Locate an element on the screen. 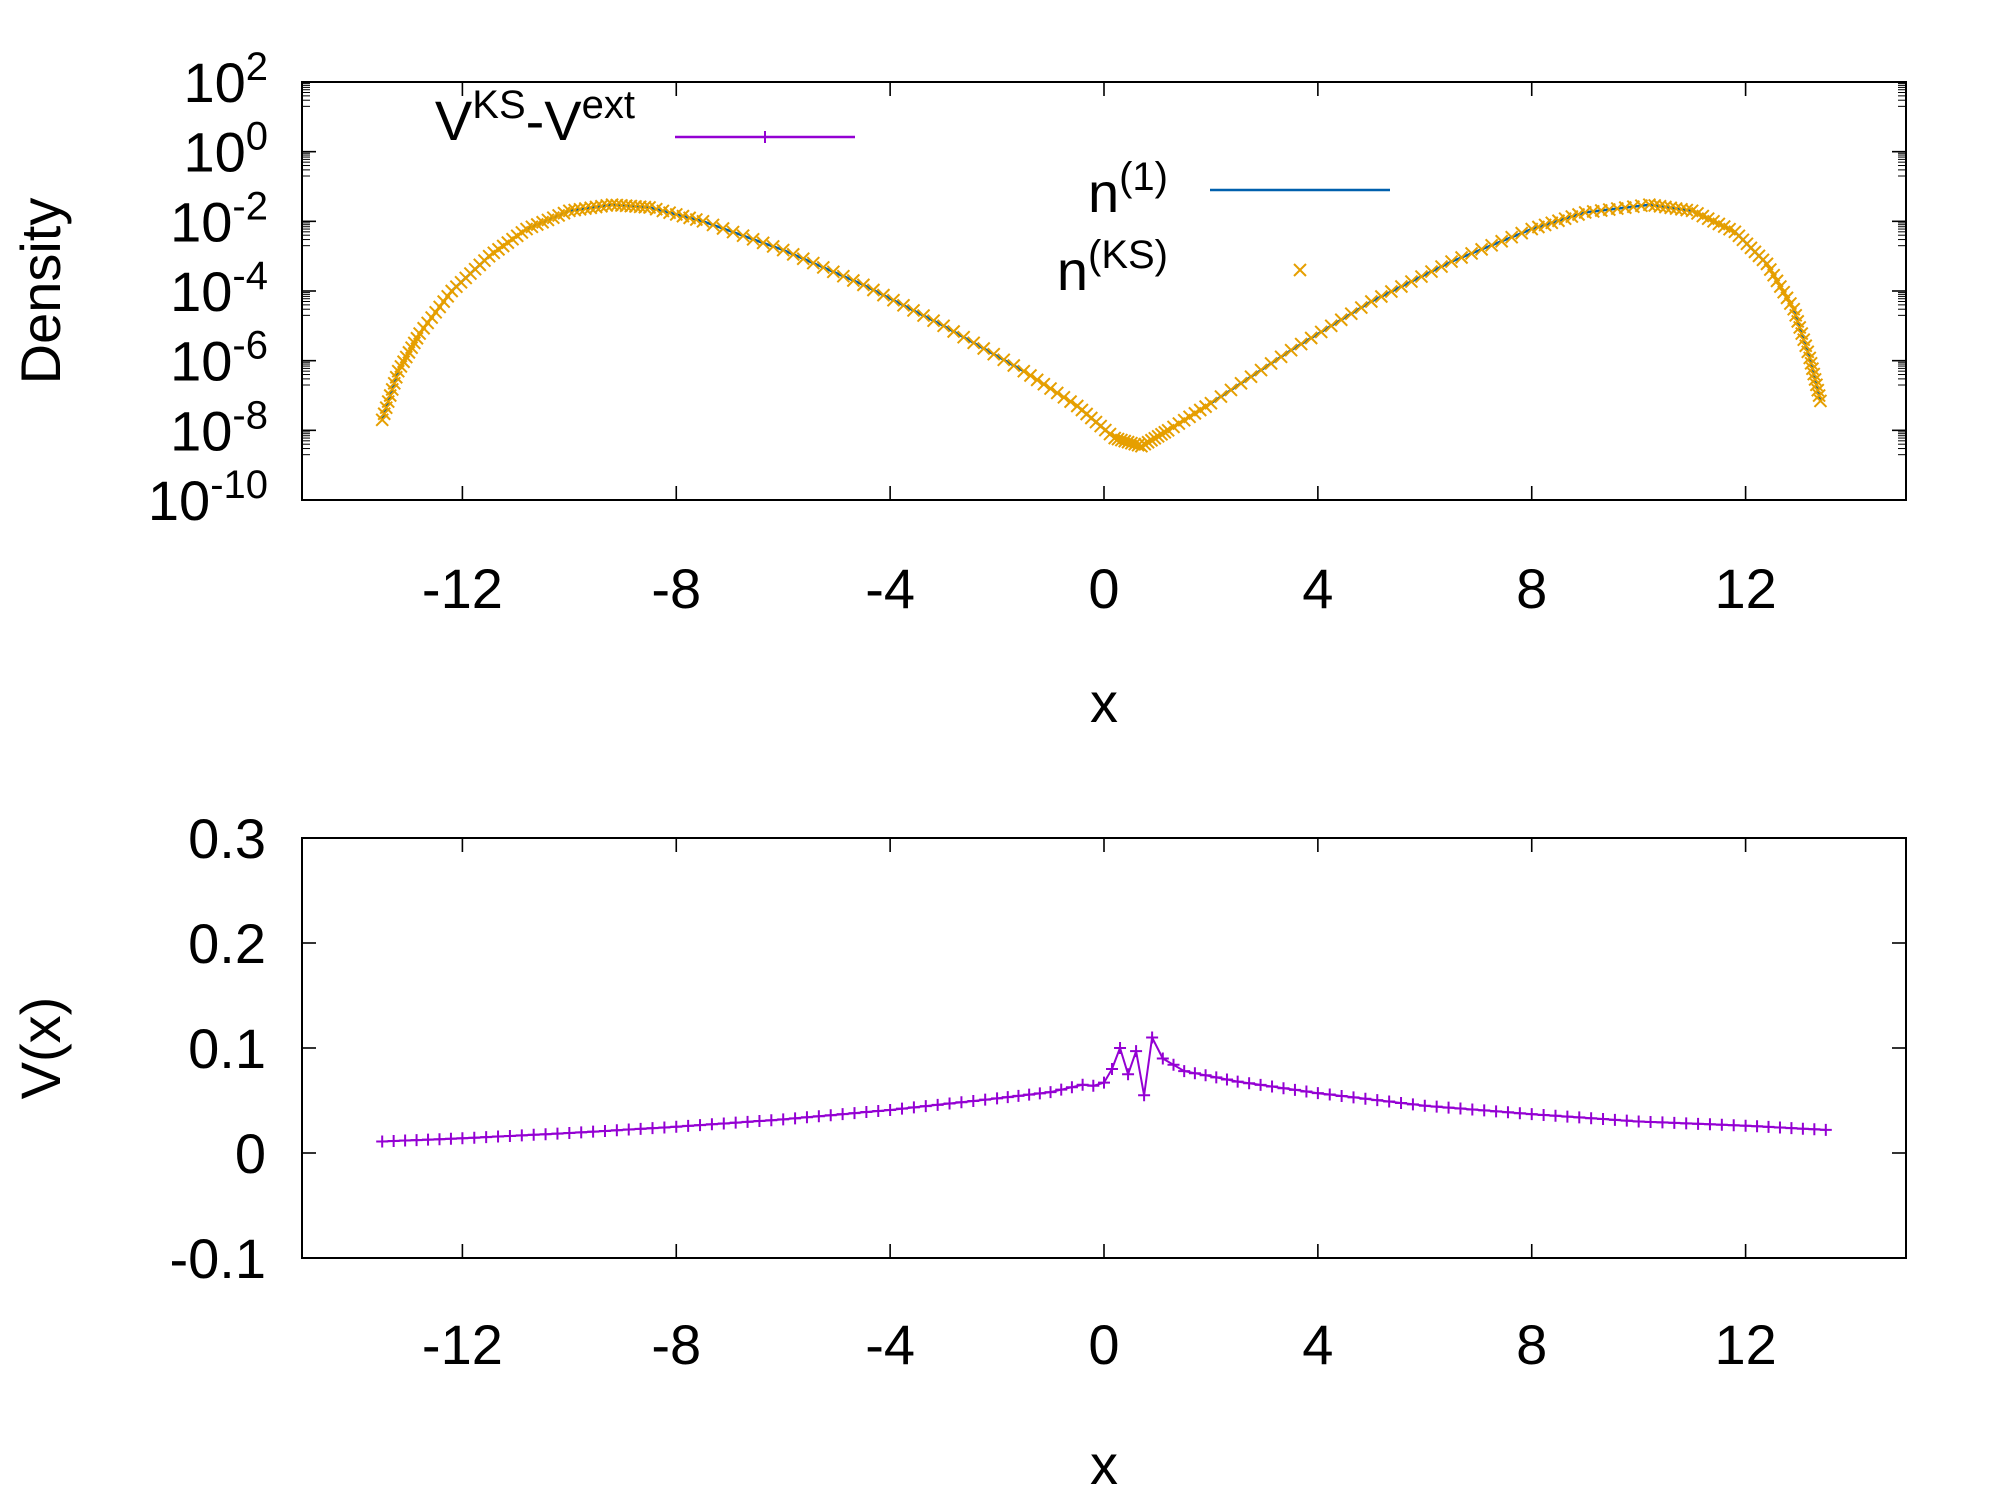  legend-nks-label: n(KS) is located at coordinates (1112, 267).